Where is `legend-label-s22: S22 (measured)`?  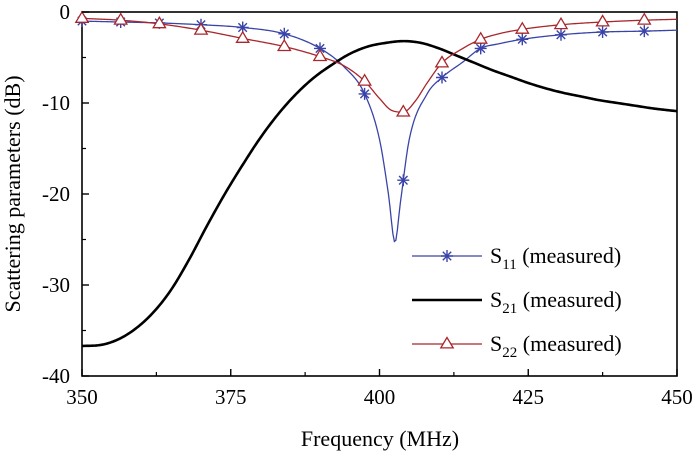 legend-label-s22: S22 (measured) is located at coordinates (556, 346).